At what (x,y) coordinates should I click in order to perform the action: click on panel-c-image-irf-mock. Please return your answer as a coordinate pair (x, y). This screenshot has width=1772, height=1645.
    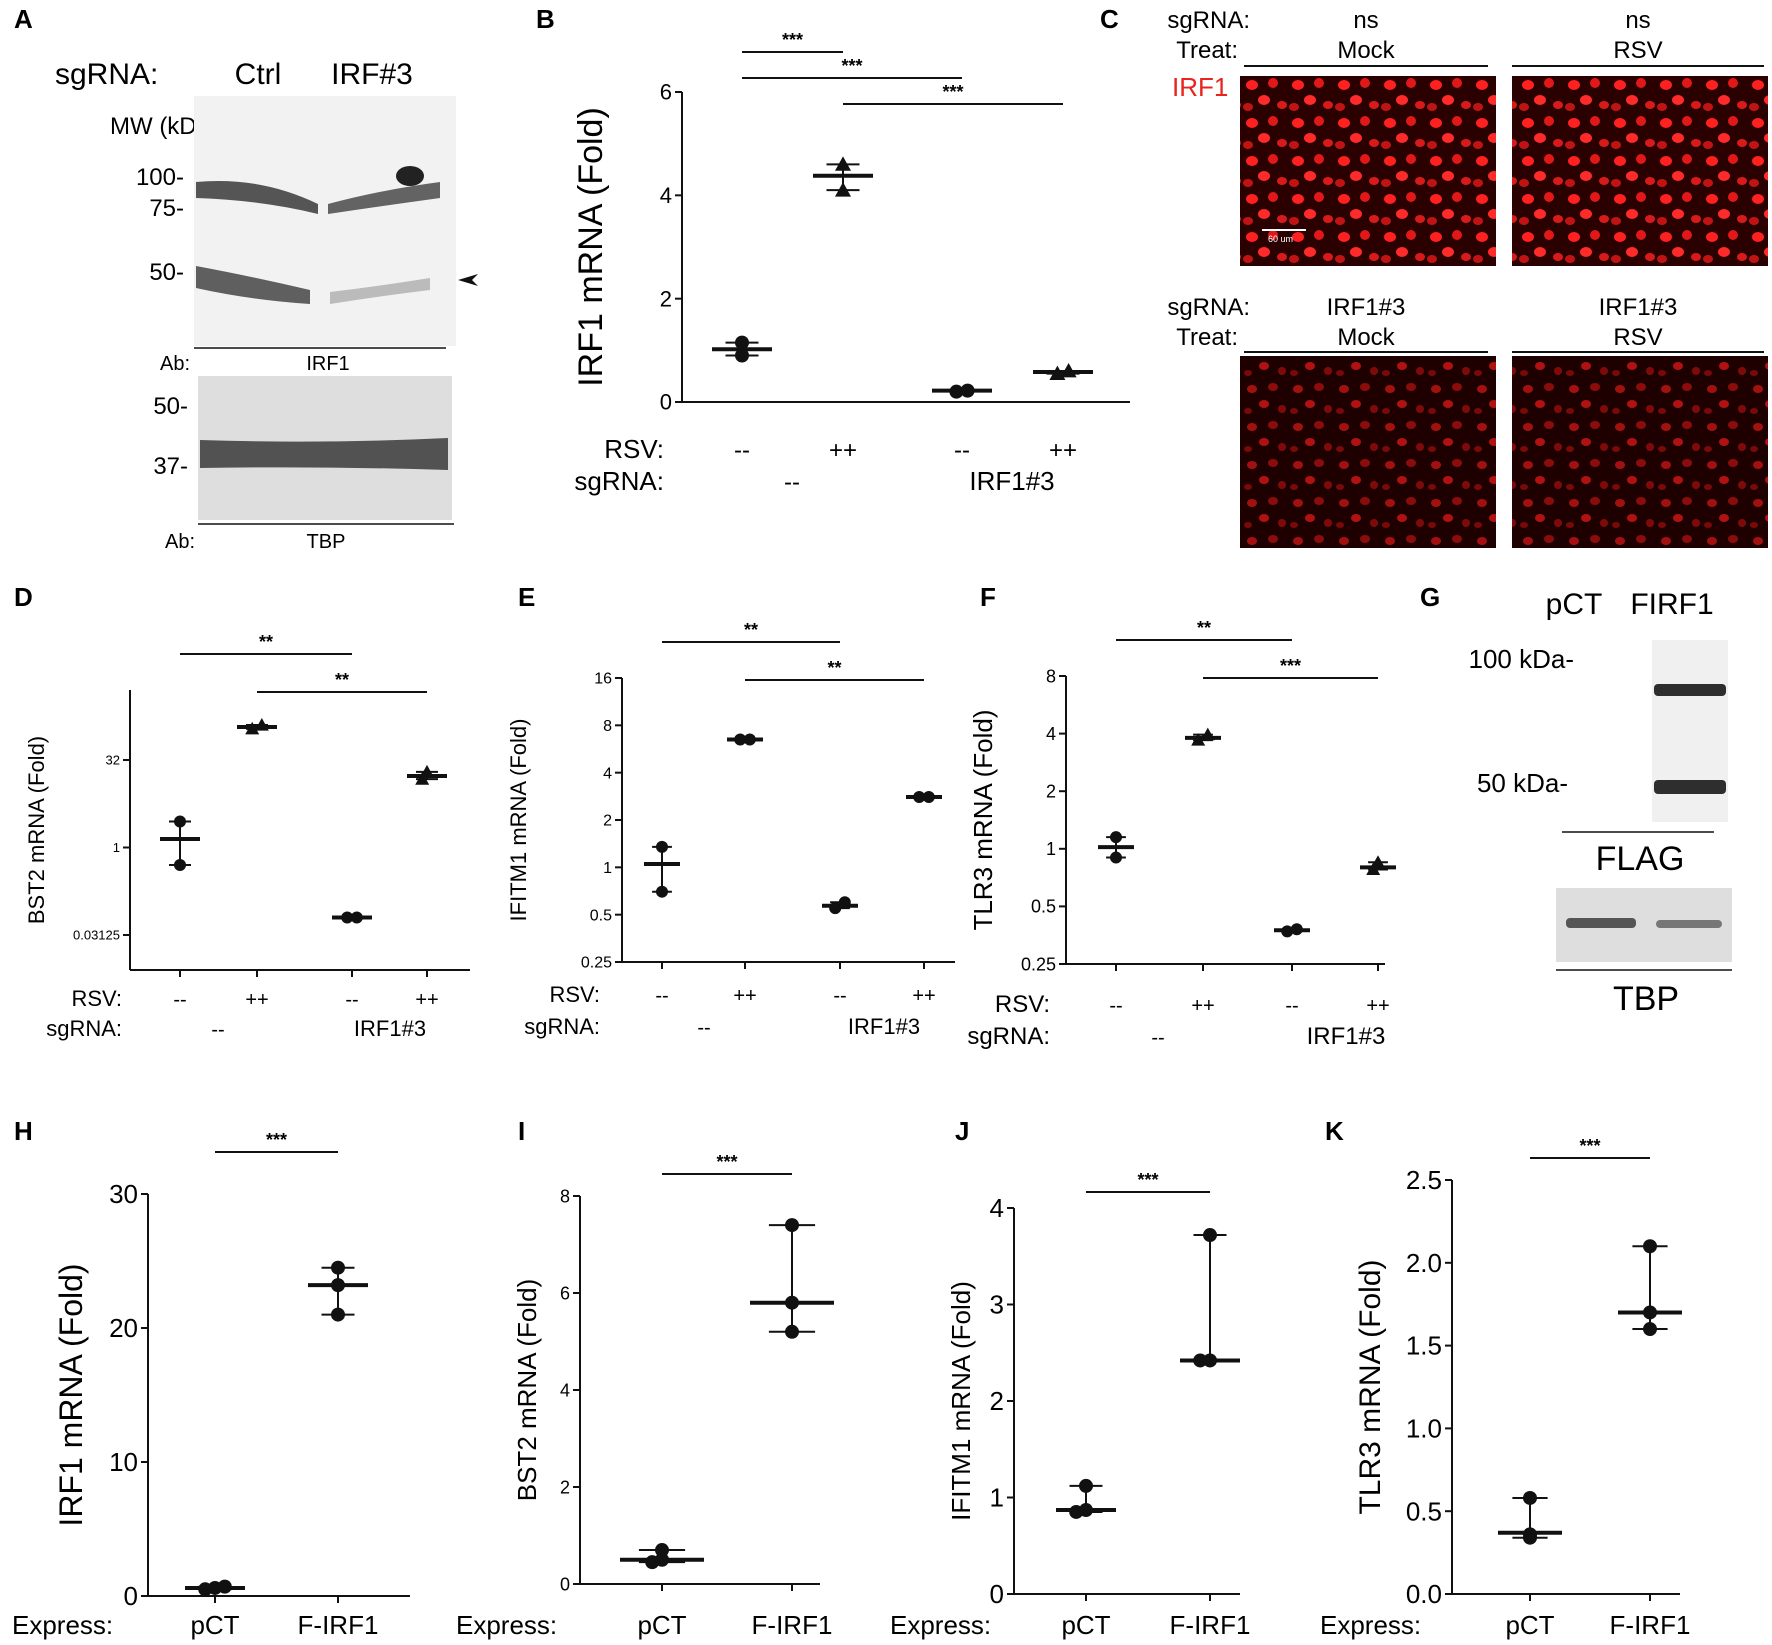
    Looking at the image, I should click on (1368, 452).